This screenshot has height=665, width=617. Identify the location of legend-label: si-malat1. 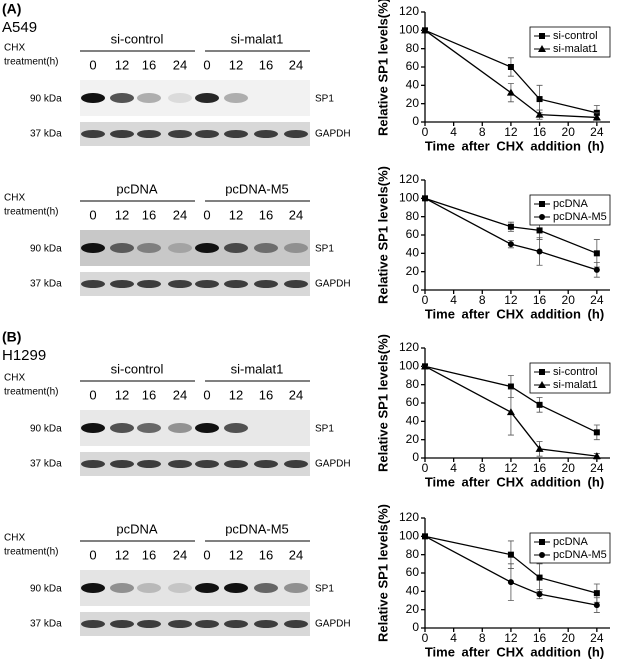
(575, 385).